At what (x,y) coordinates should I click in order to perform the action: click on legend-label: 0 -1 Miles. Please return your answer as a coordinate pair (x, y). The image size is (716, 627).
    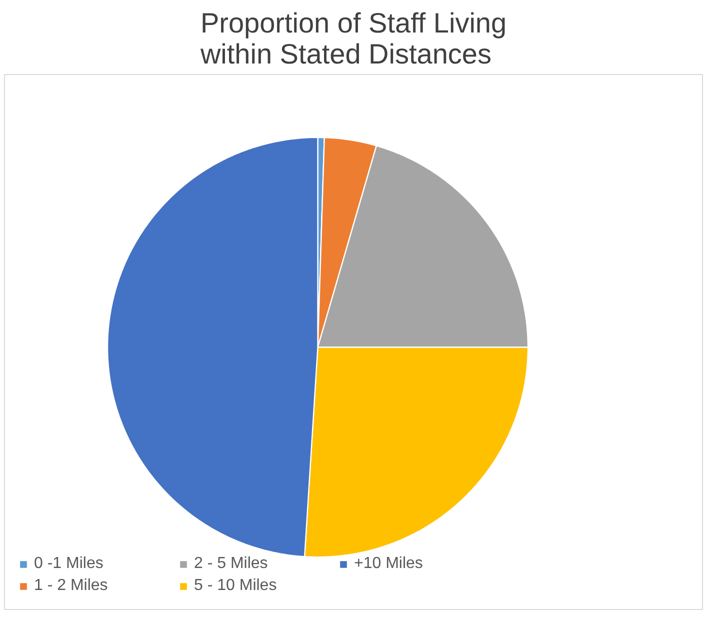
    Looking at the image, I should click on (69, 564).